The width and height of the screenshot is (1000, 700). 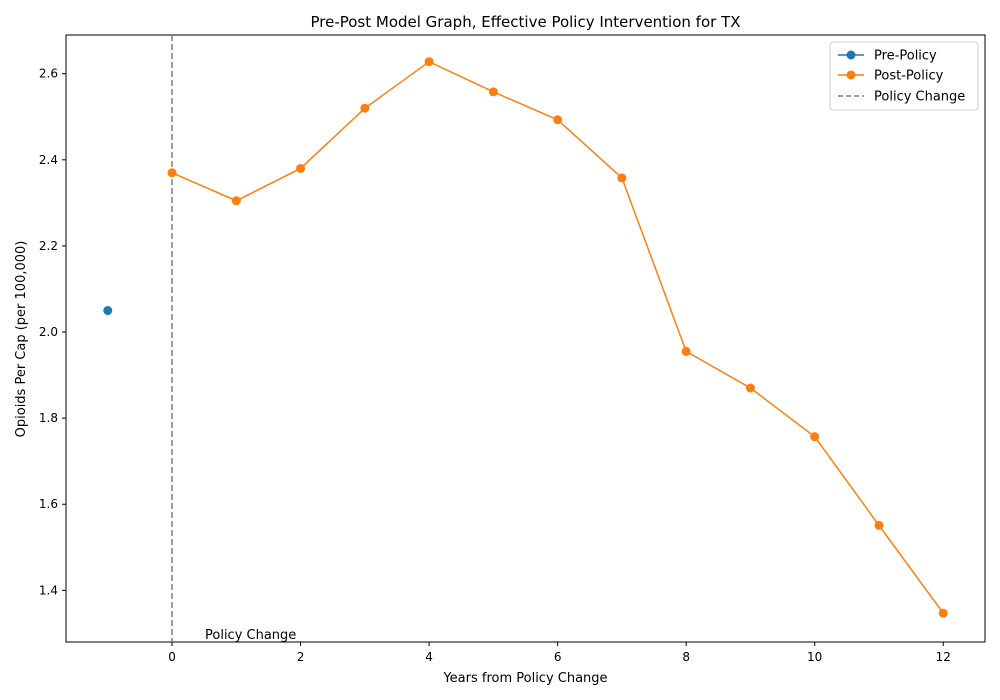 I want to click on legend: Pre-Policy Post-Policy Policy Change, so click(x=904, y=76).